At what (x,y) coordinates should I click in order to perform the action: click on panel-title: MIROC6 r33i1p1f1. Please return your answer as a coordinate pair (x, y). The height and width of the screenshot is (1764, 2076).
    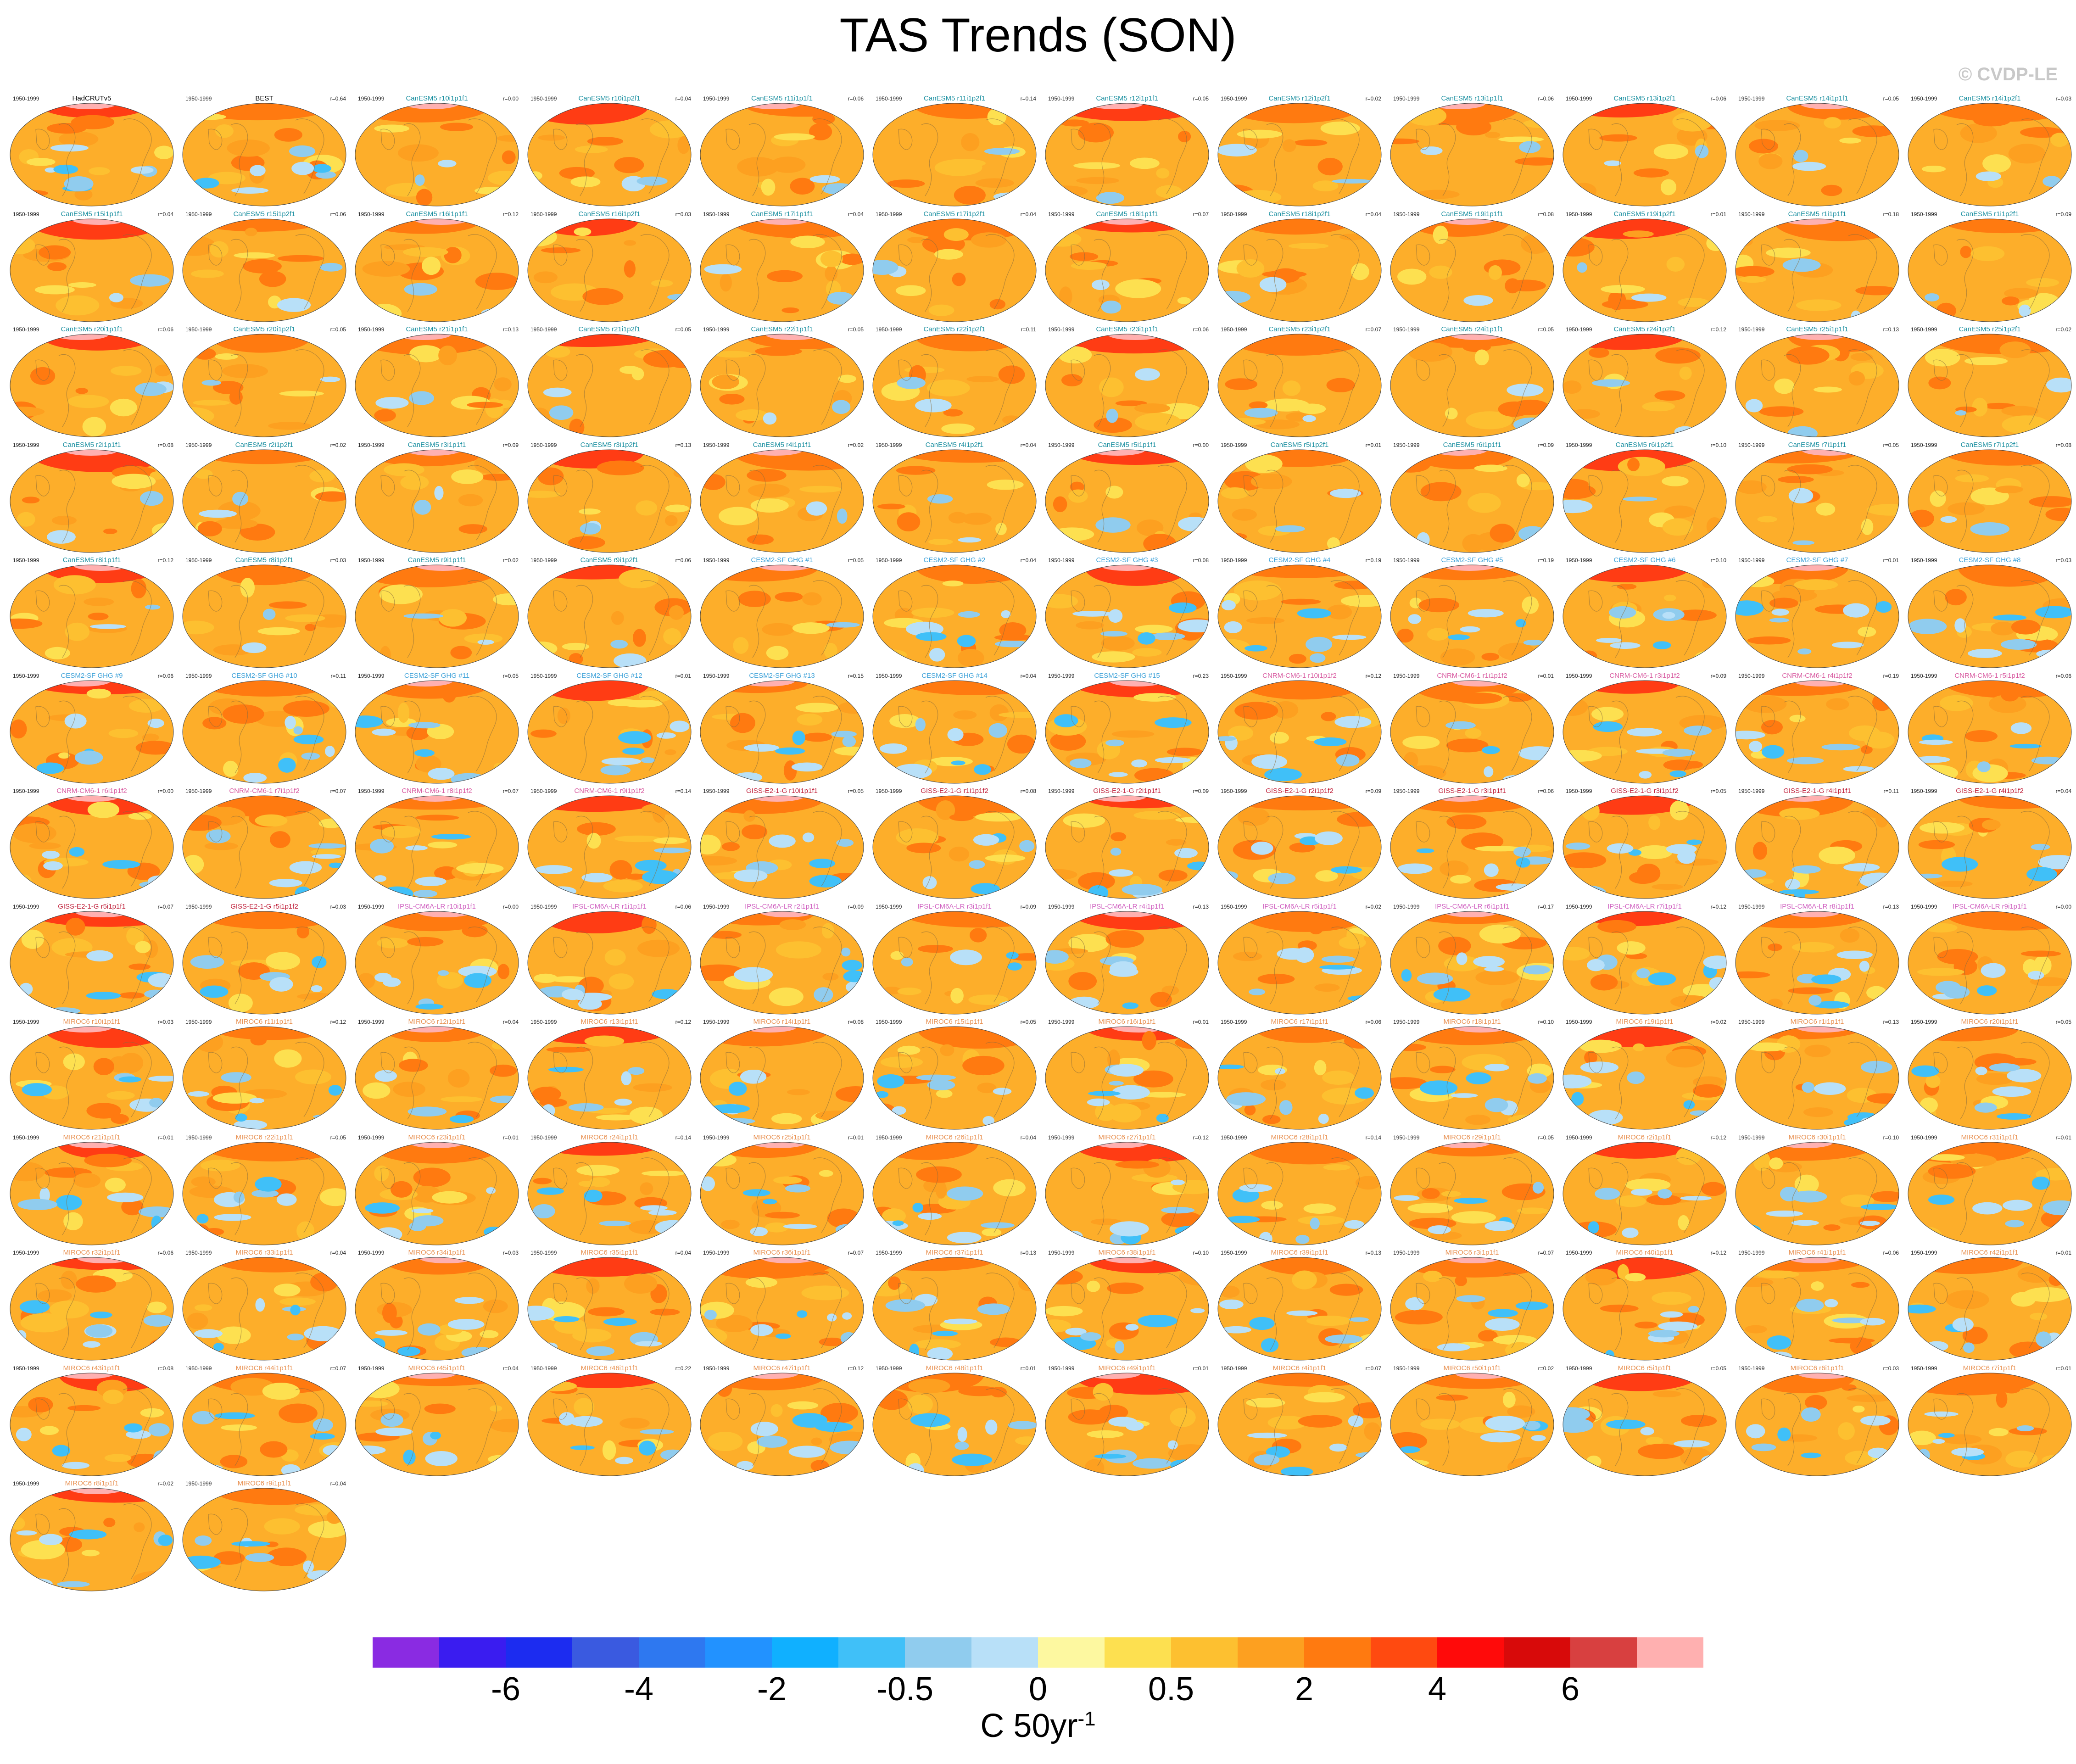
    Looking at the image, I should click on (264, 1252).